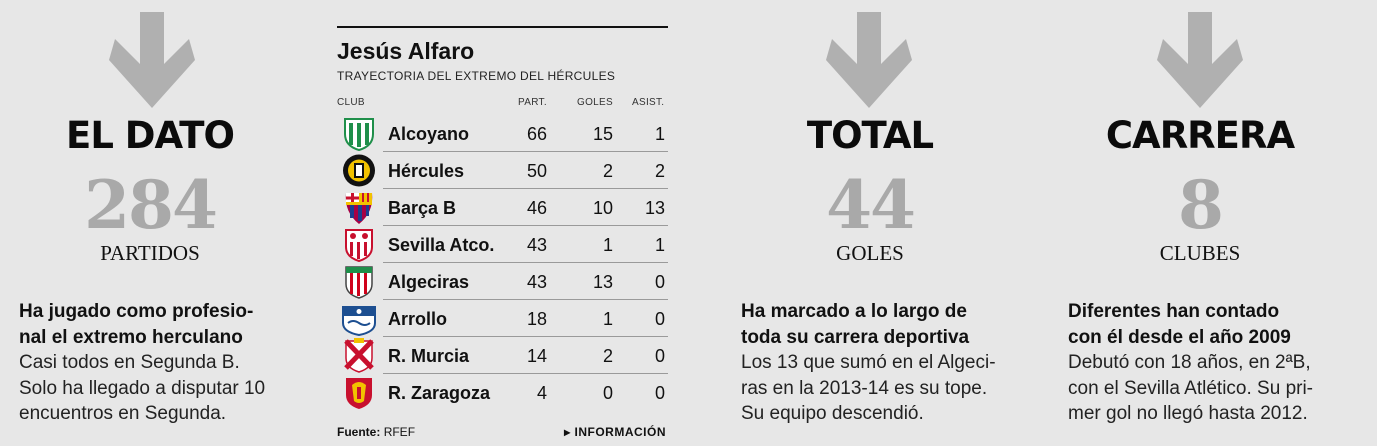  I want to click on table-row: Algeciras 43 13 0, so click(502, 281).